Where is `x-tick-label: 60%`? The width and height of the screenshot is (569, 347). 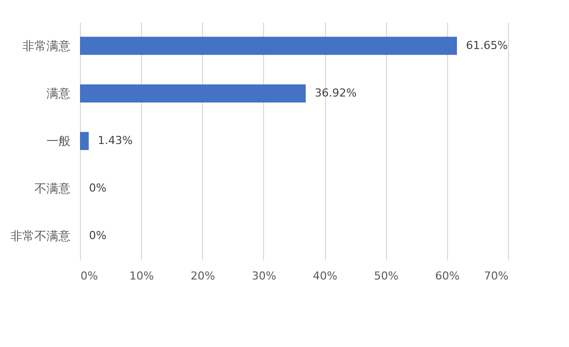 x-tick-label: 60% is located at coordinates (447, 276).